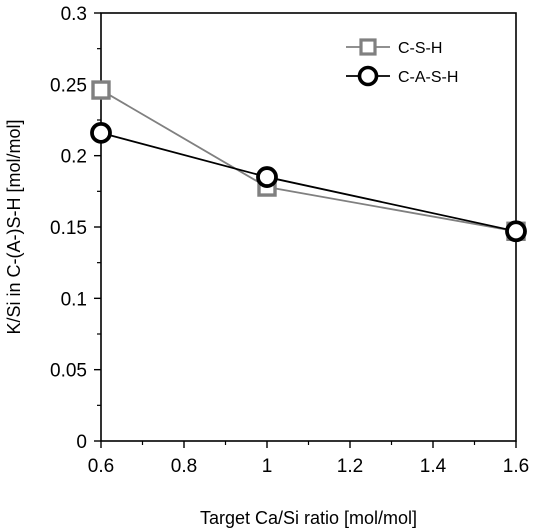 The image size is (533, 531). What do you see at coordinates (14, 226) in the screenshot?
I see `y-axis-title: K/Si in C-(A-)S-H [mol/mol]` at bounding box center [14, 226].